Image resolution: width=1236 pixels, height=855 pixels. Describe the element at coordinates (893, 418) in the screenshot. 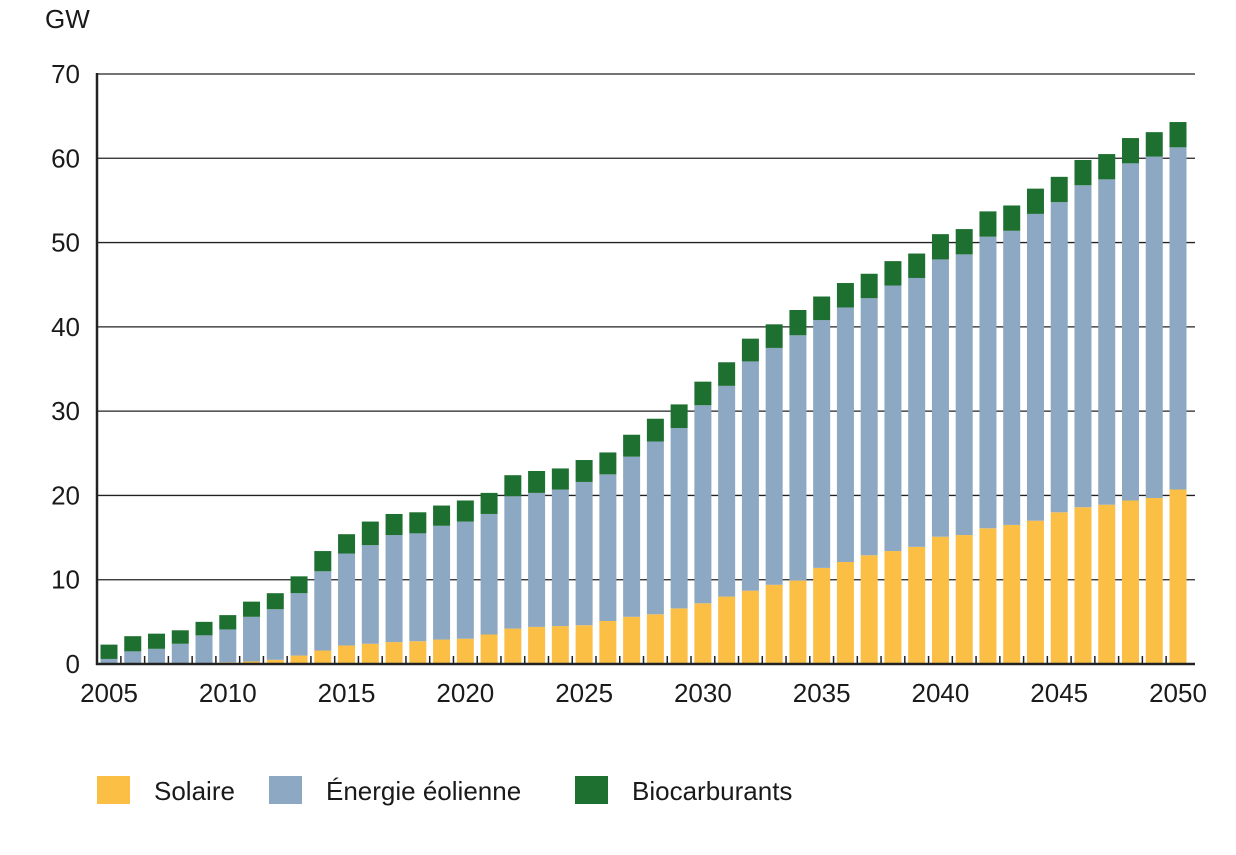

I see `bar-segment-2038-Énergie éolienne` at that location.